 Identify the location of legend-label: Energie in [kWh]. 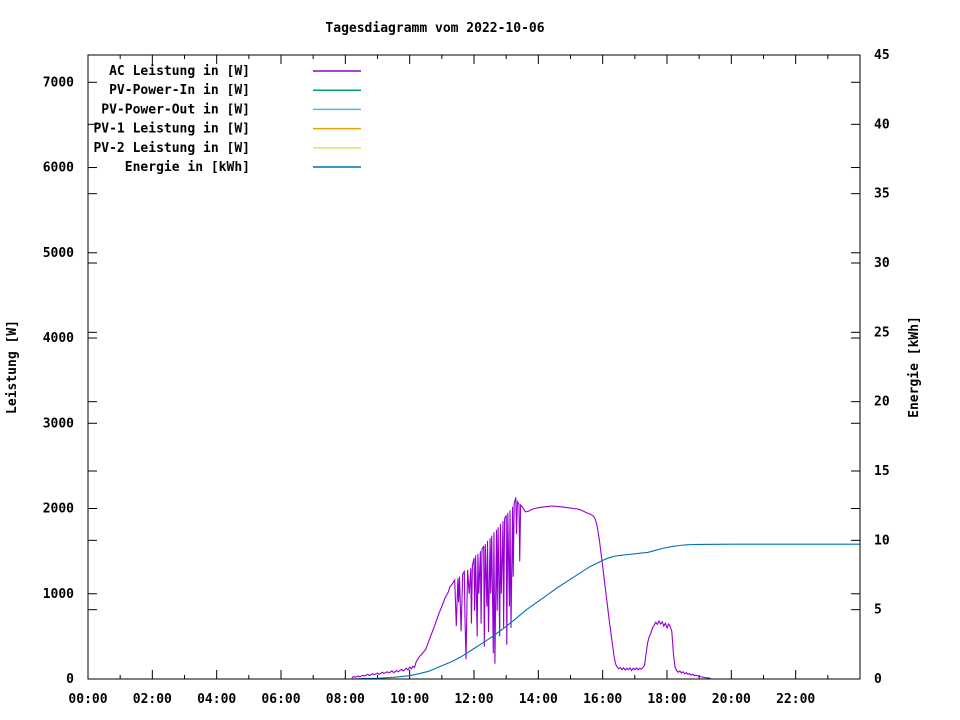
(187, 167).